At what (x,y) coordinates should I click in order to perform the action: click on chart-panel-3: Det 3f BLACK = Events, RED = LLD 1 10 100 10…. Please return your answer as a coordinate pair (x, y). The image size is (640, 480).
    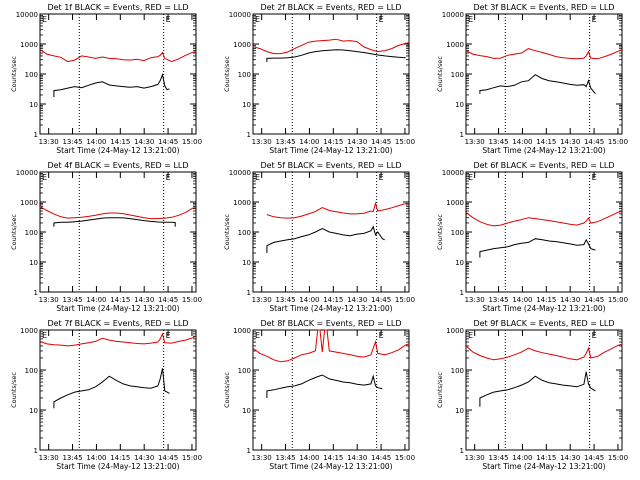
    Looking at the image, I should click on (532, 79).